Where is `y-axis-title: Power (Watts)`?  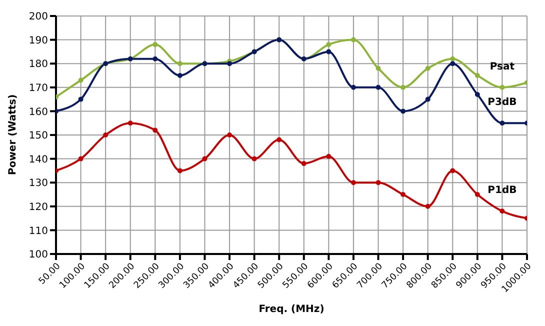 y-axis-title: Power (Watts) is located at coordinates (13, 134).